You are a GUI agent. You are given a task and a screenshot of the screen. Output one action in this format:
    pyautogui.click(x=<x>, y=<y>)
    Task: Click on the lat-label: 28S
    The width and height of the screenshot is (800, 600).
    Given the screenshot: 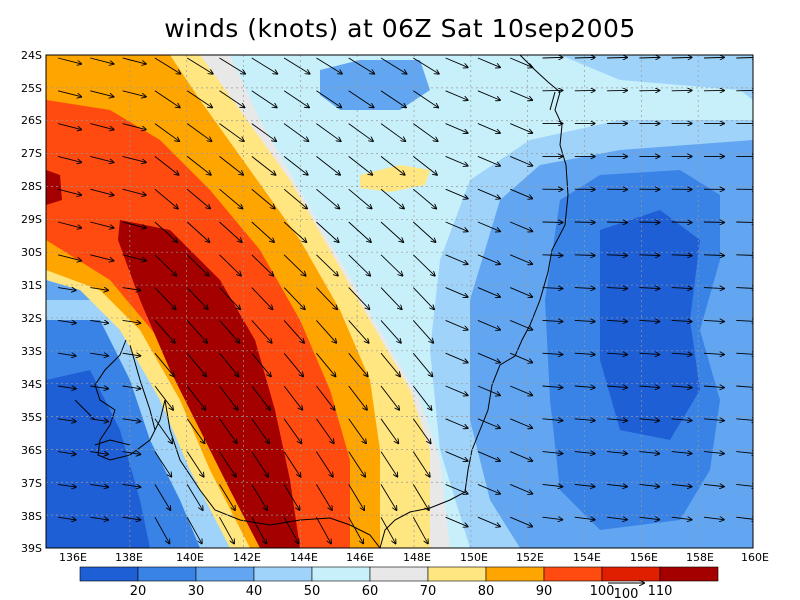 What is the action you would take?
    pyautogui.click(x=31, y=186)
    